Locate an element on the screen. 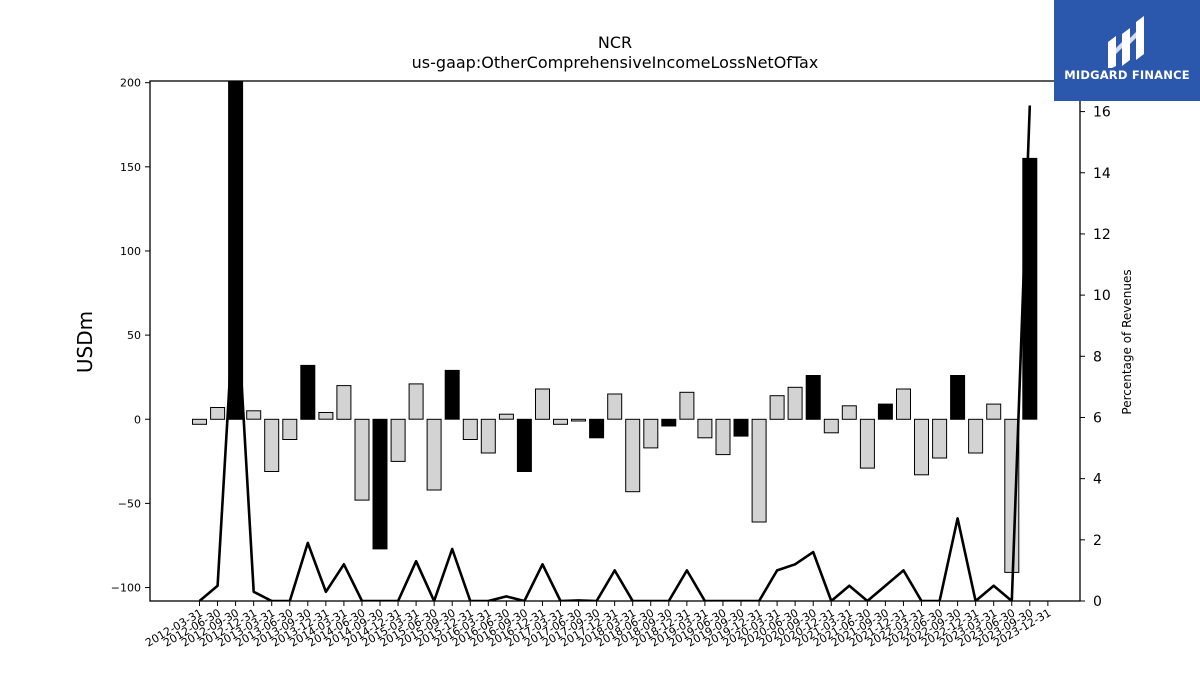  y2-tick-label: 14 is located at coordinates (1102, 174).